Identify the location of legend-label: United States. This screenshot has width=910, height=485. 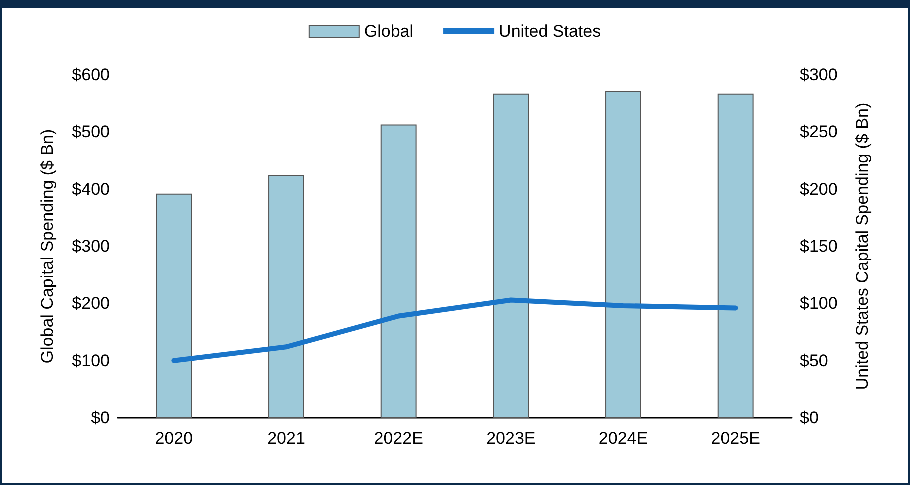
(550, 31).